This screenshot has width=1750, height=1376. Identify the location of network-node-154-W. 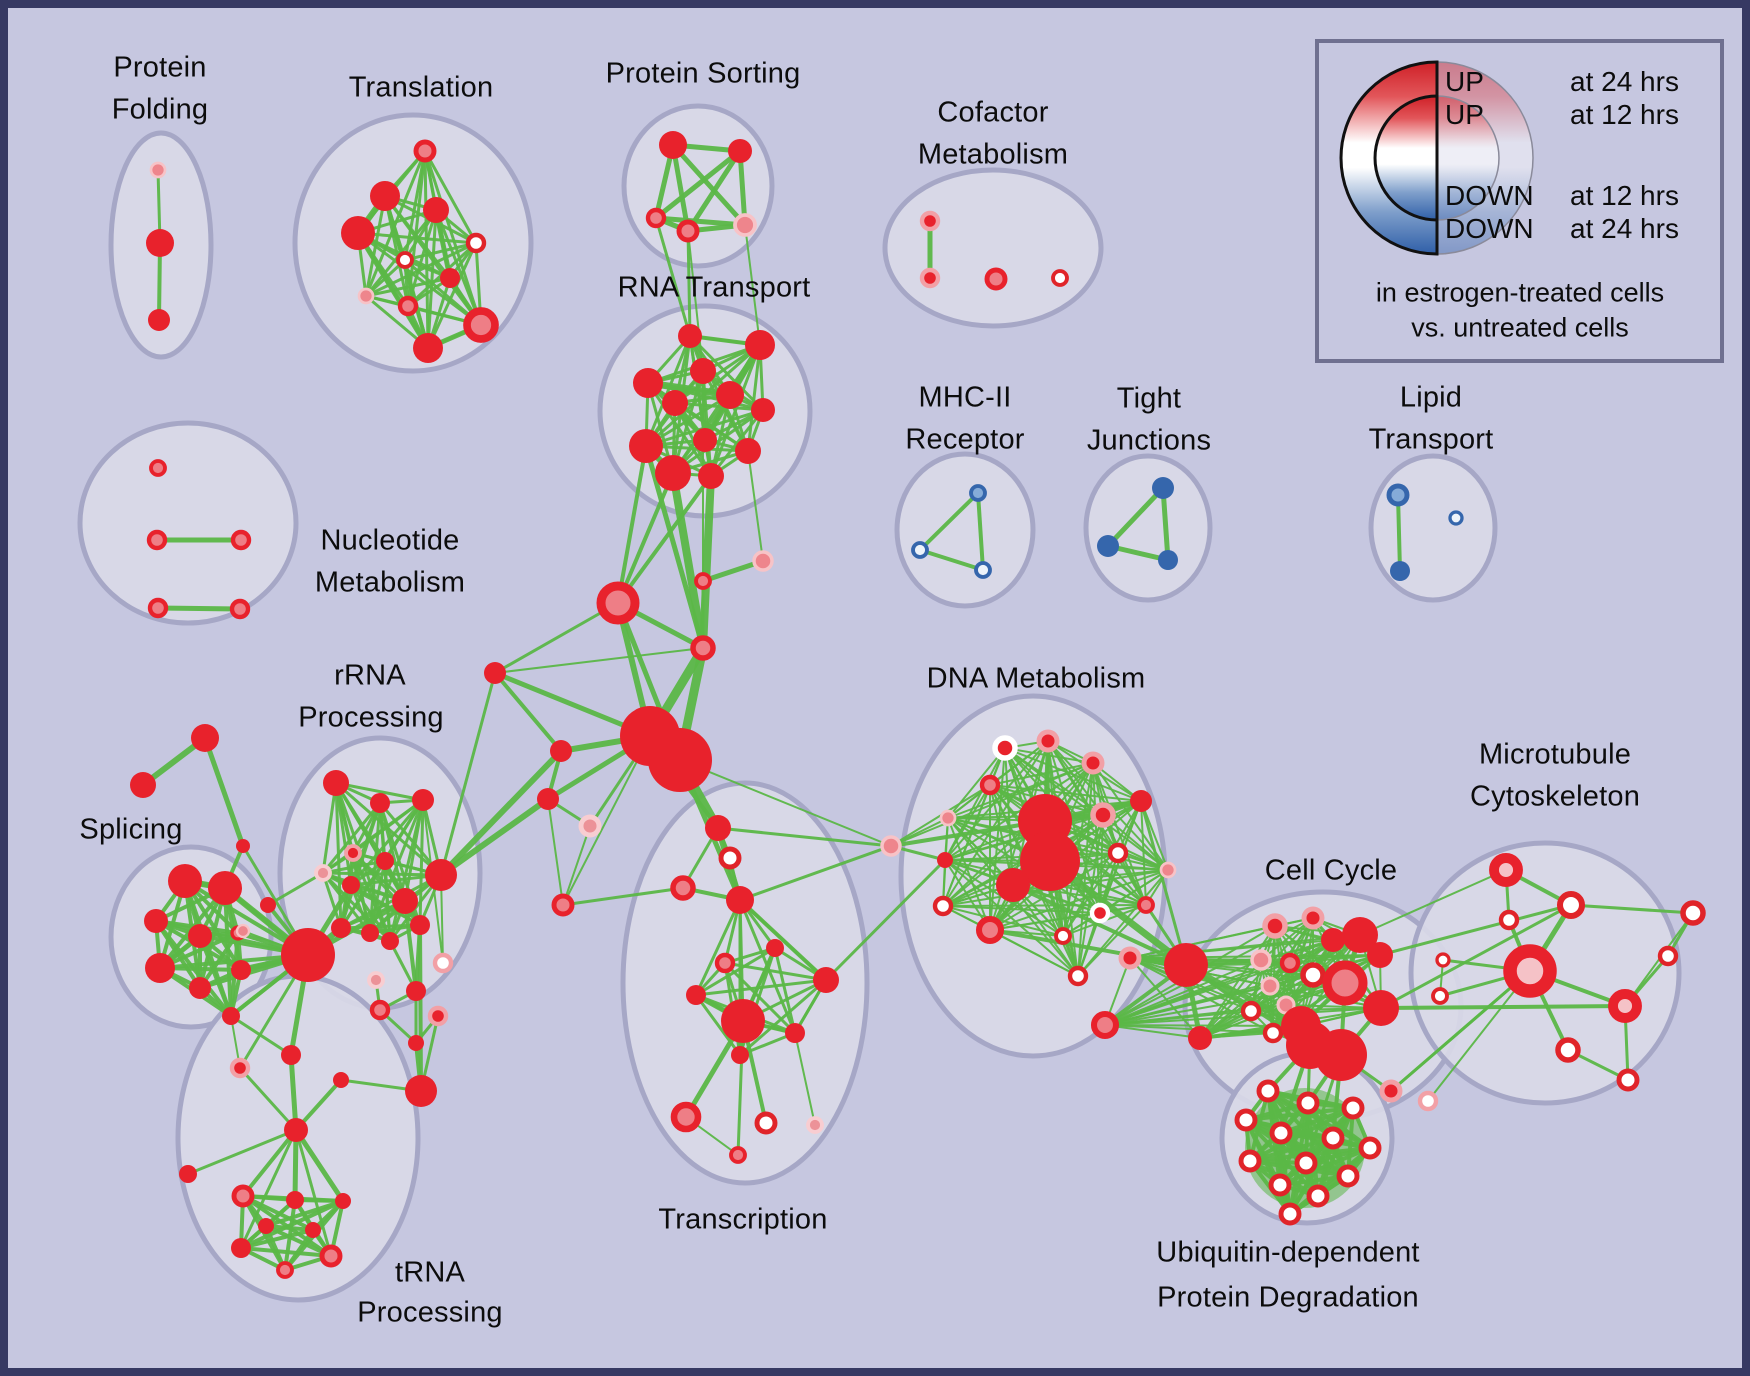
(1313, 975).